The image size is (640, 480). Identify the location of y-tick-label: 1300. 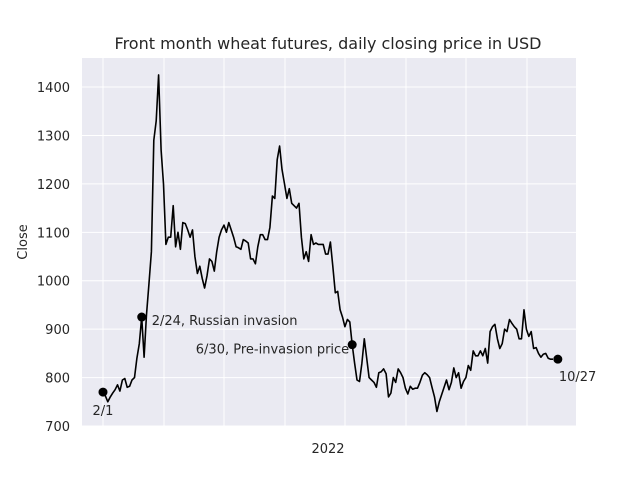
(53, 136).